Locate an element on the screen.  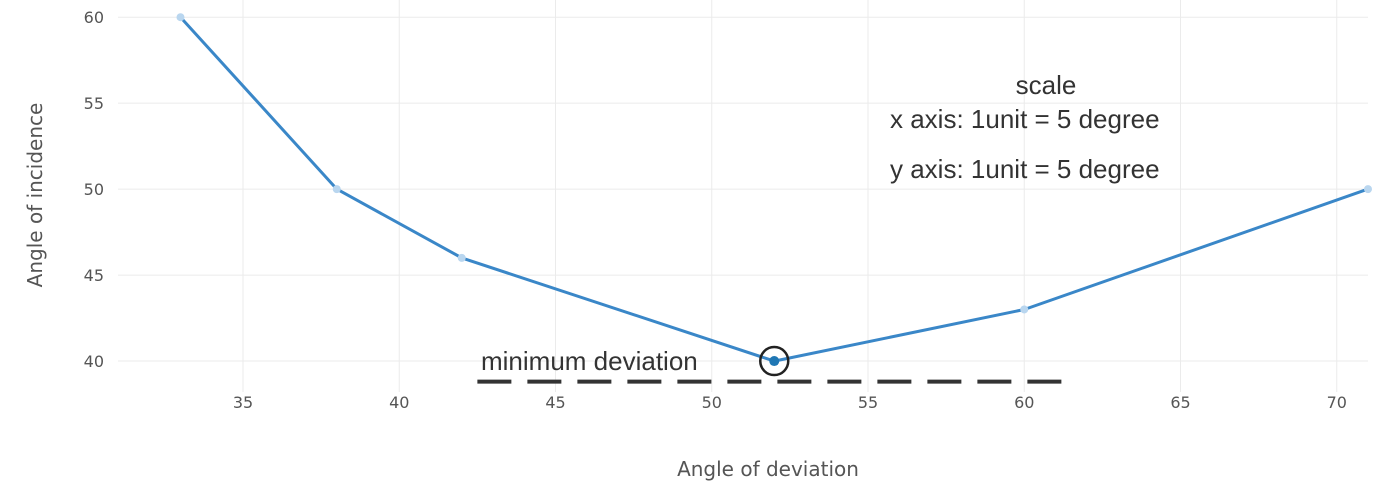
y-axis-title: Angle of incidence is located at coordinates (35, 195).